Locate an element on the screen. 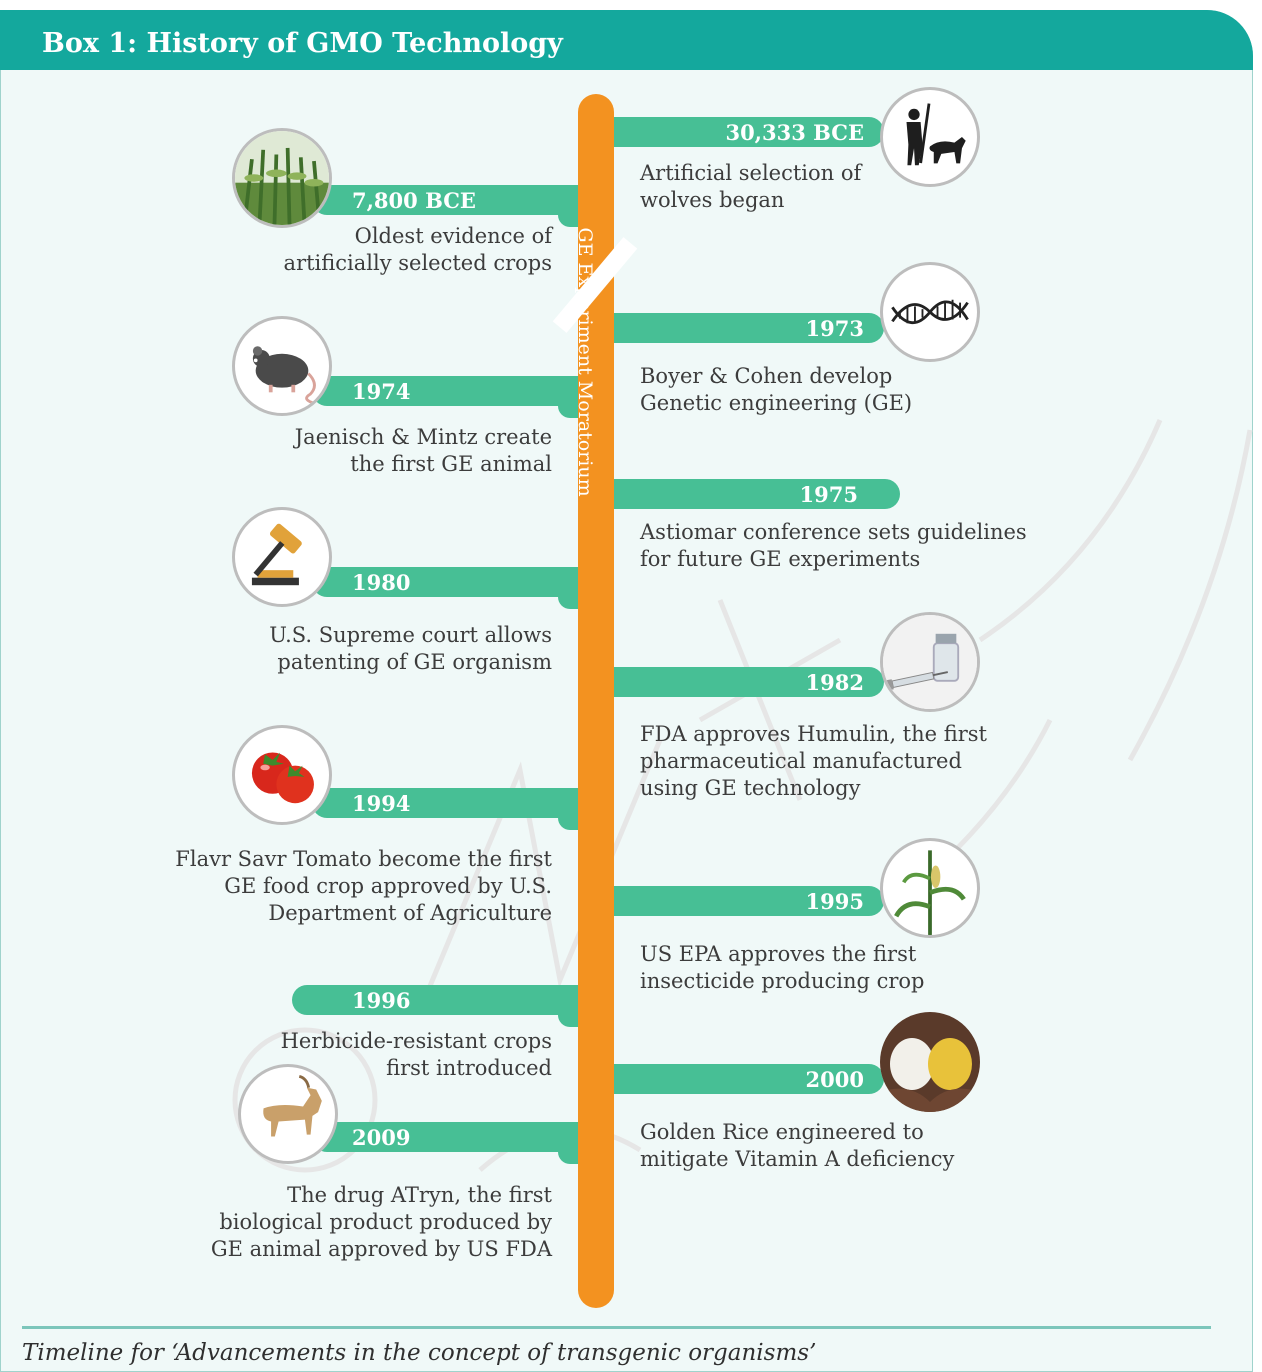  dna-icon is located at coordinates (930, 312).